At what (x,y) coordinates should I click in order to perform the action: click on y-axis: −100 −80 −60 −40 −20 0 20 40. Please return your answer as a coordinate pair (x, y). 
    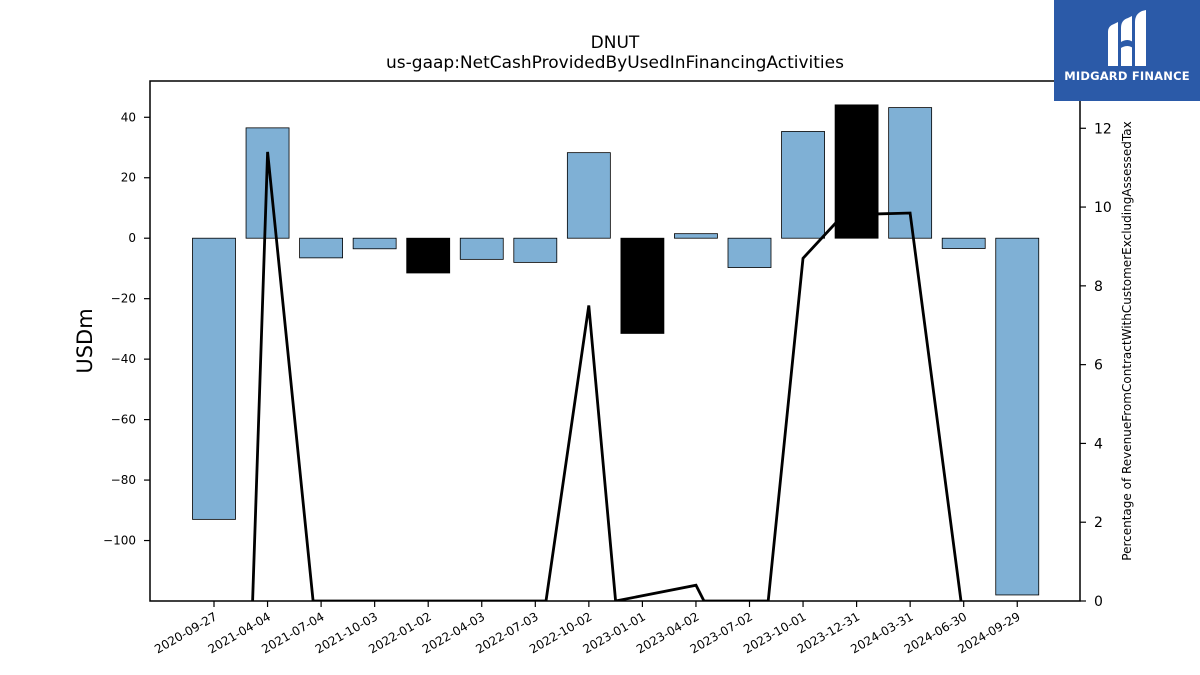
    Looking at the image, I should click on (126, 329).